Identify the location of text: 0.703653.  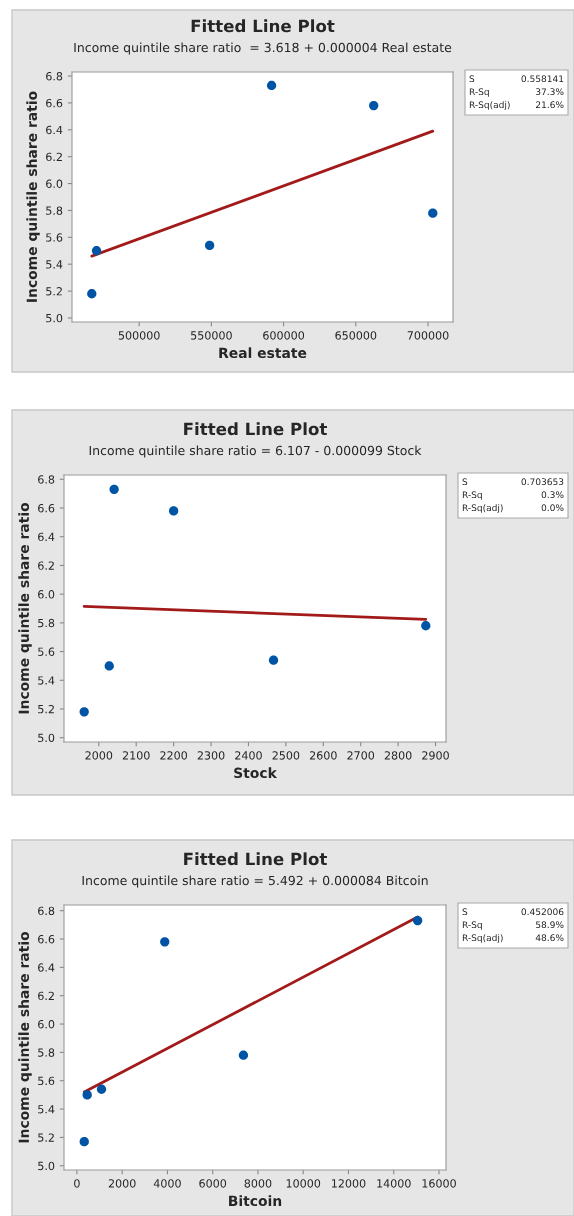
(542, 482).